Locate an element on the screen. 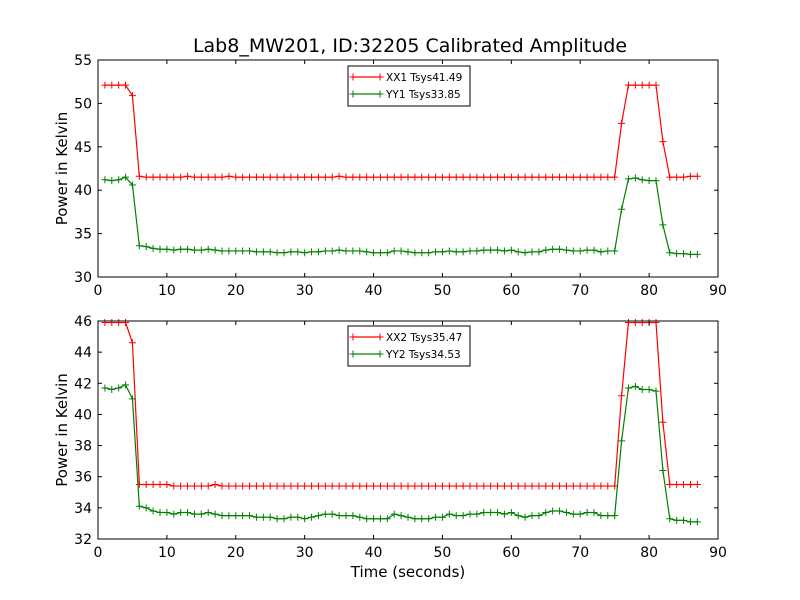  x-tick-label: 60 is located at coordinates (511, 553).